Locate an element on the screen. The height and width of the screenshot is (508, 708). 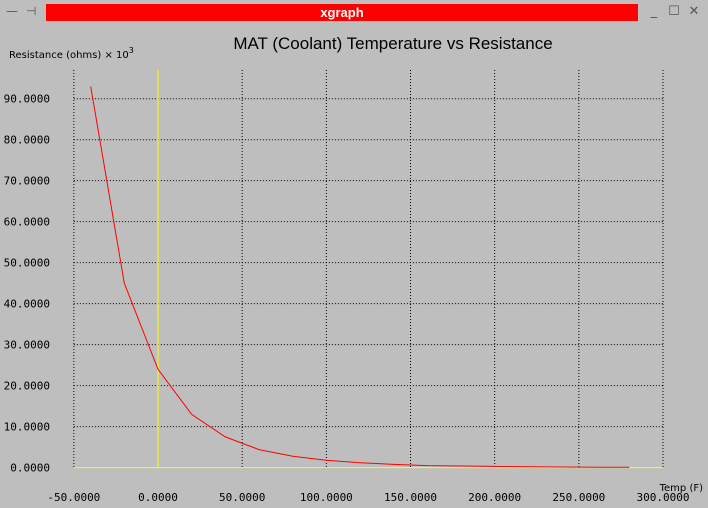
x-tick-label: -50.0000 is located at coordinates (73, 497).